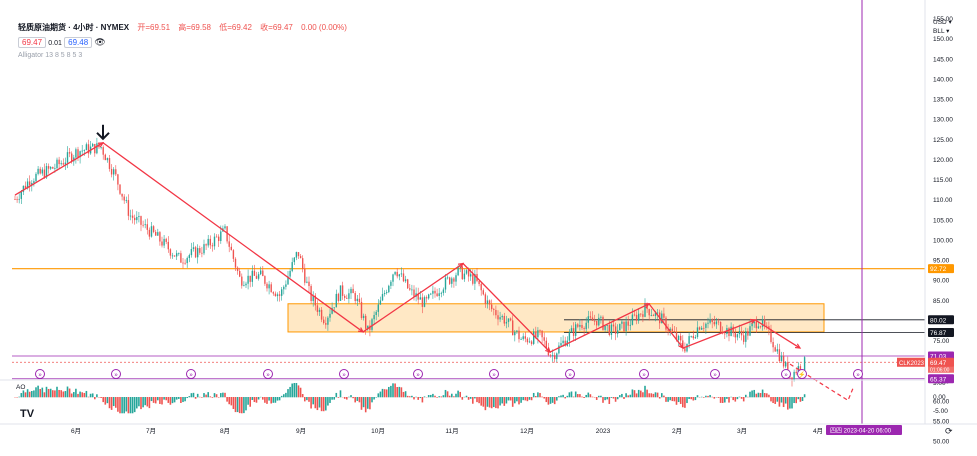 The image size is (977, 456). Describe the element at coordinates (943, 39) in the screenshot. I see `price-tick-label: 150.00` at that location.